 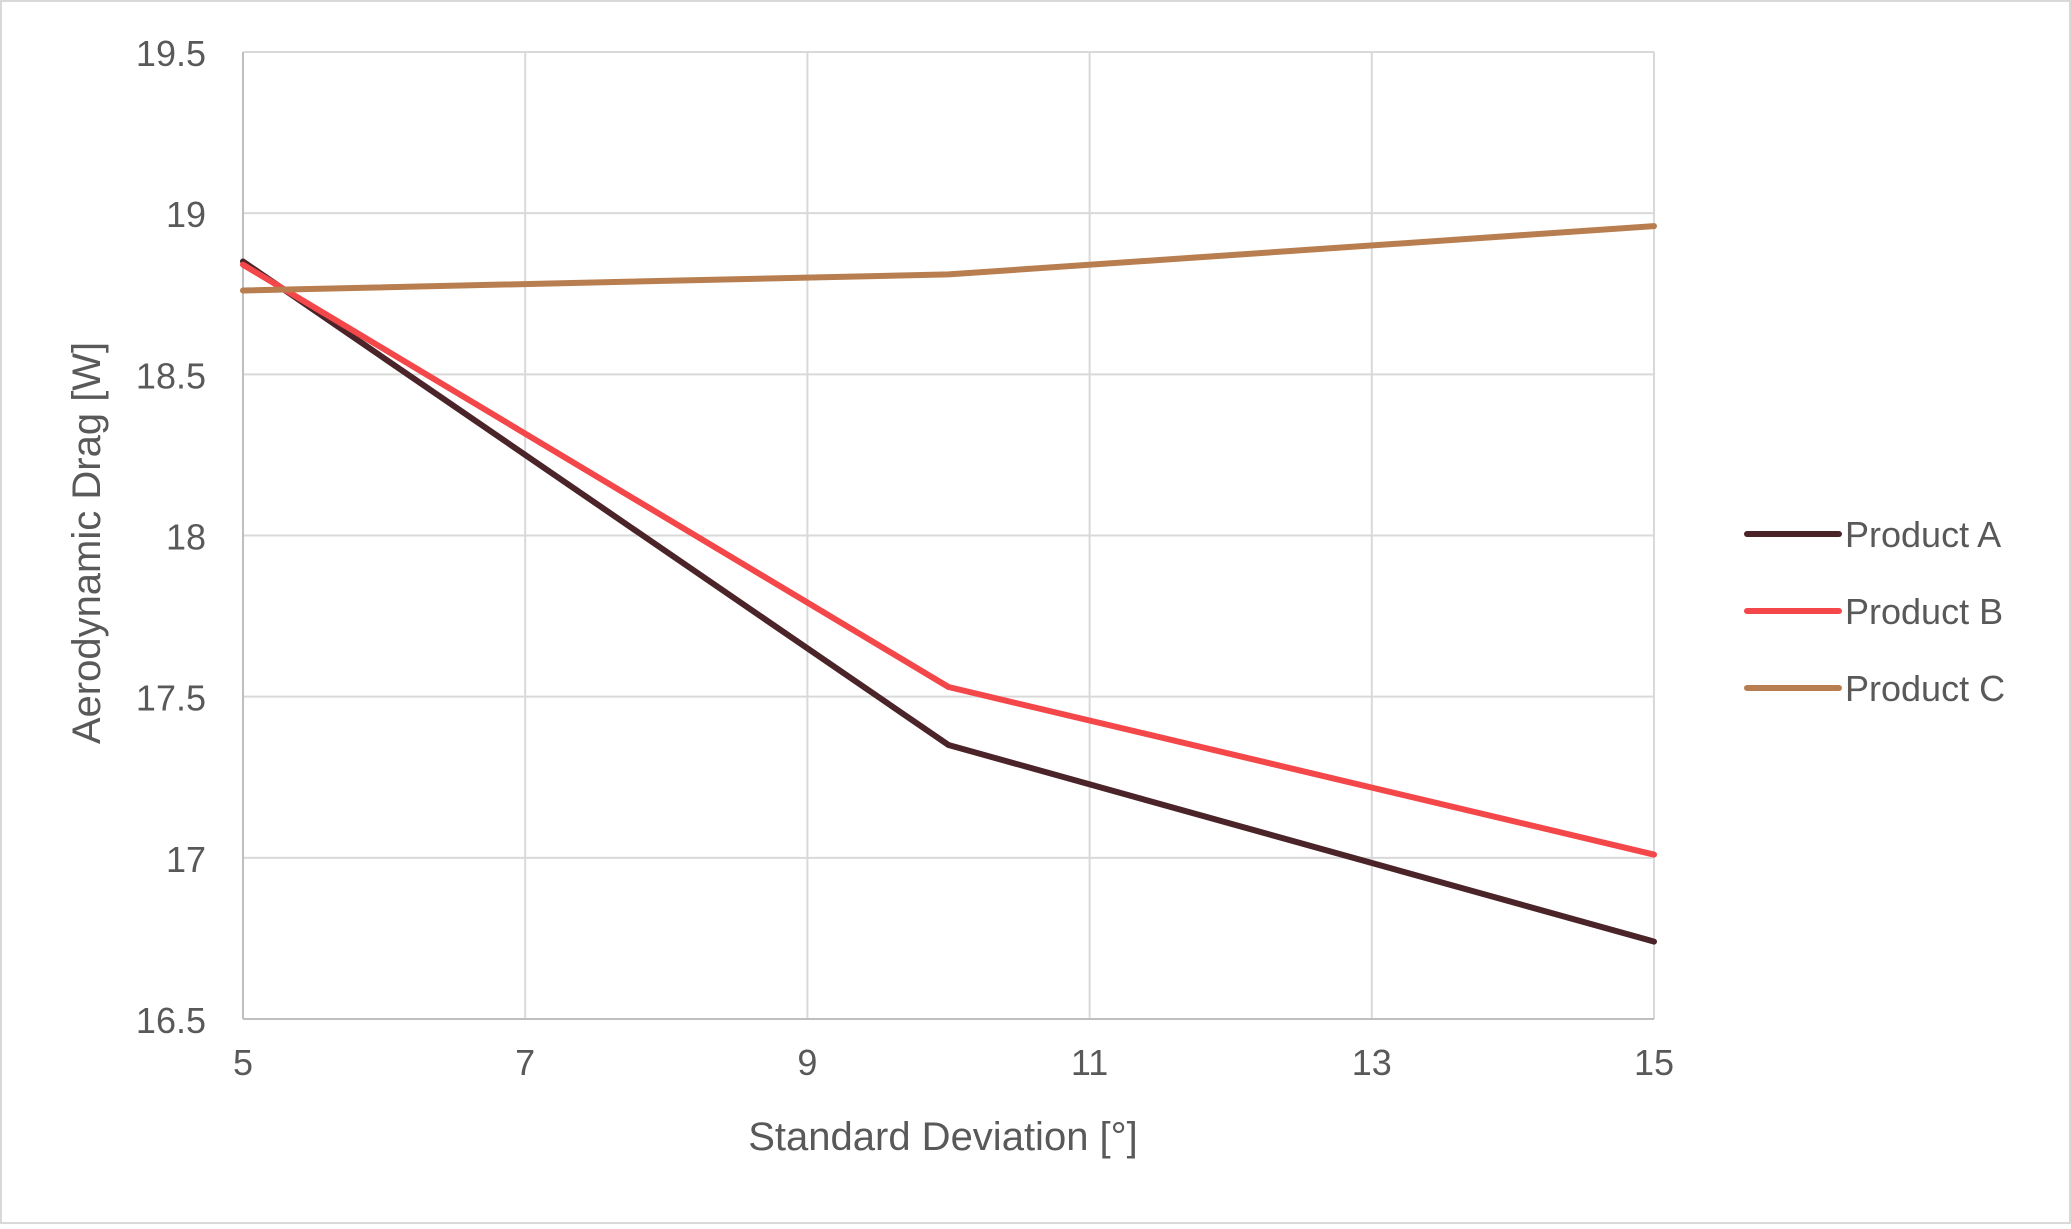 I want to click on x-tick-label: 11, so click(x=1089, y=1062).